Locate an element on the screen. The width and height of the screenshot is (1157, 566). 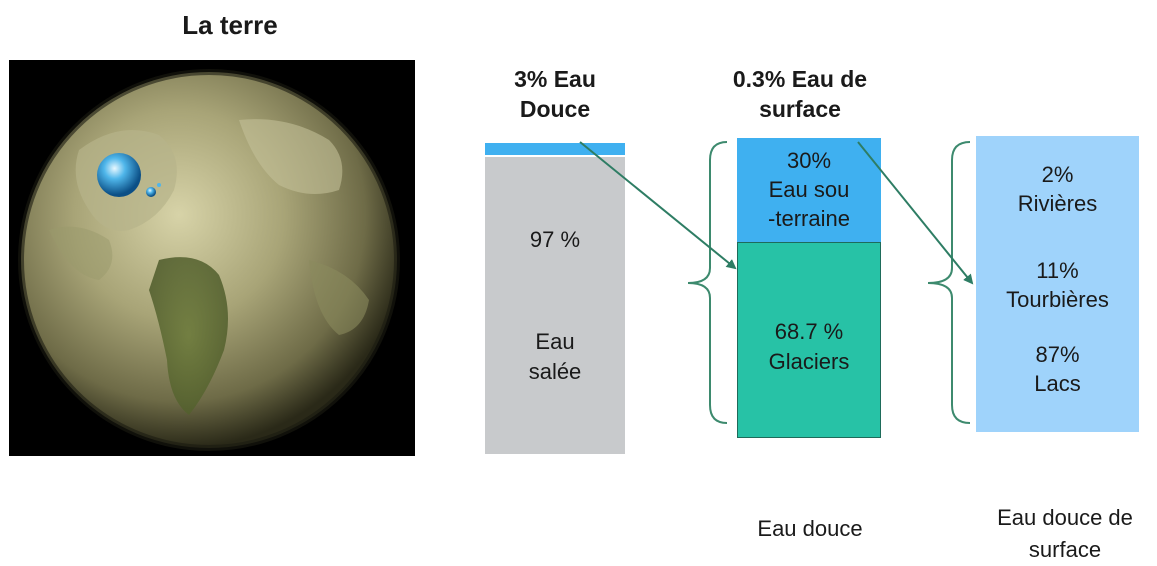
fresh-water-strip is located at coordinates (555, 149).